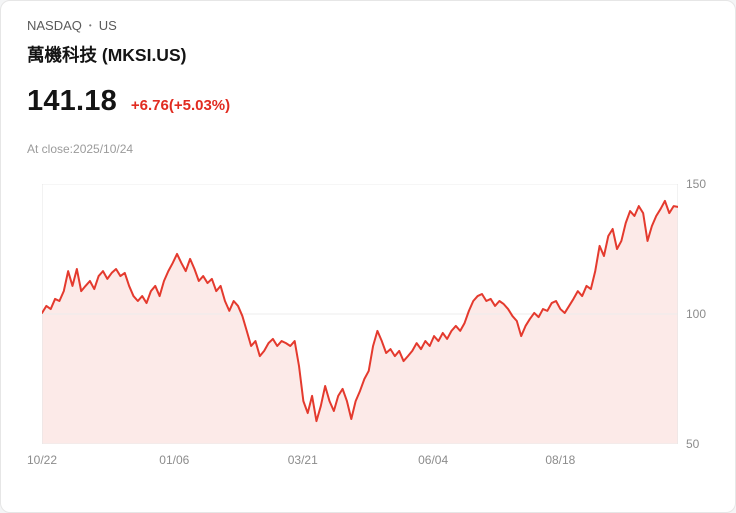 Image resolution: width=736 pixels, height=513 pixels. What do you see at coordinates (302, 460) in the screenshot?
I see `x-axis-label: 03/21` at bounding box center [302, 460].